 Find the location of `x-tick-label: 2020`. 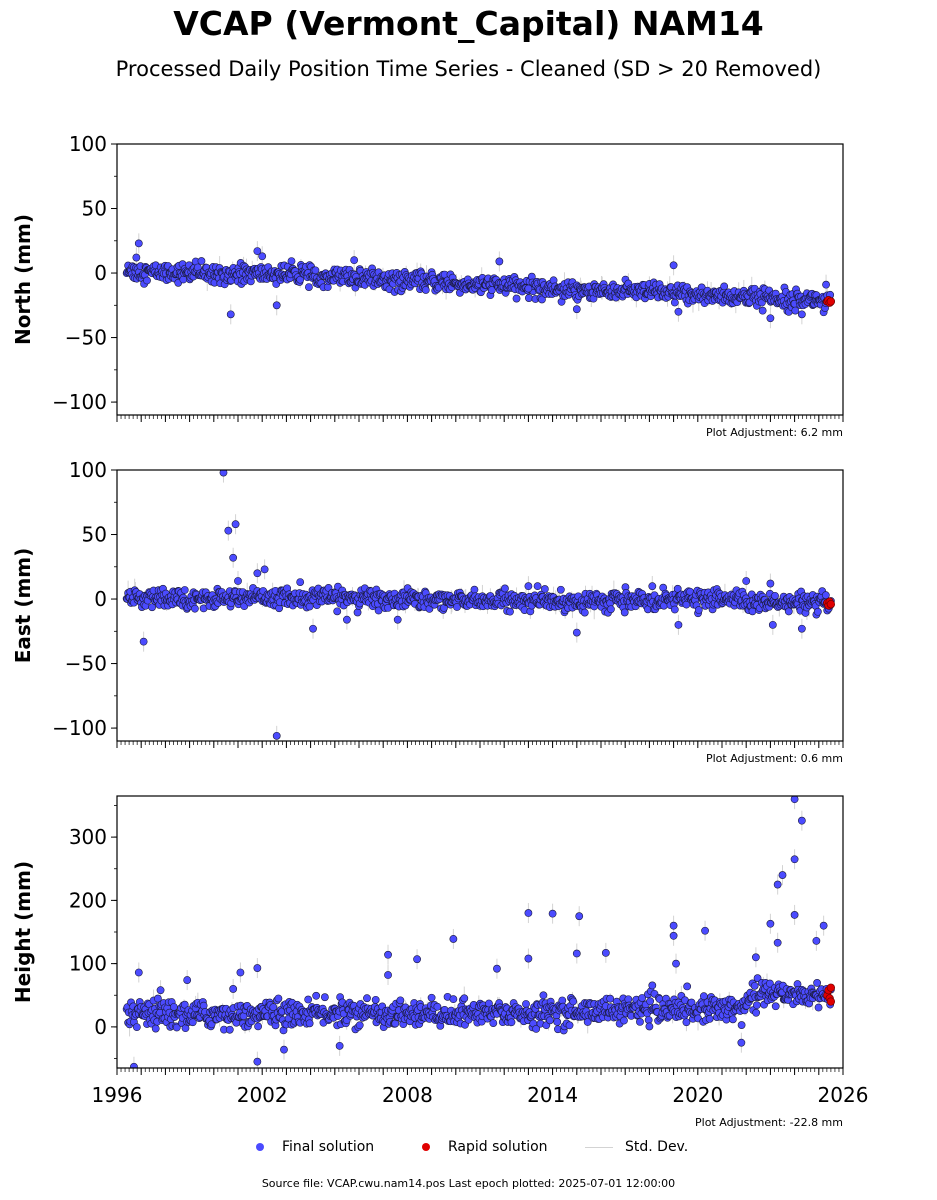

x-tick-label: 2020 is located at coordinates (697, 1095).